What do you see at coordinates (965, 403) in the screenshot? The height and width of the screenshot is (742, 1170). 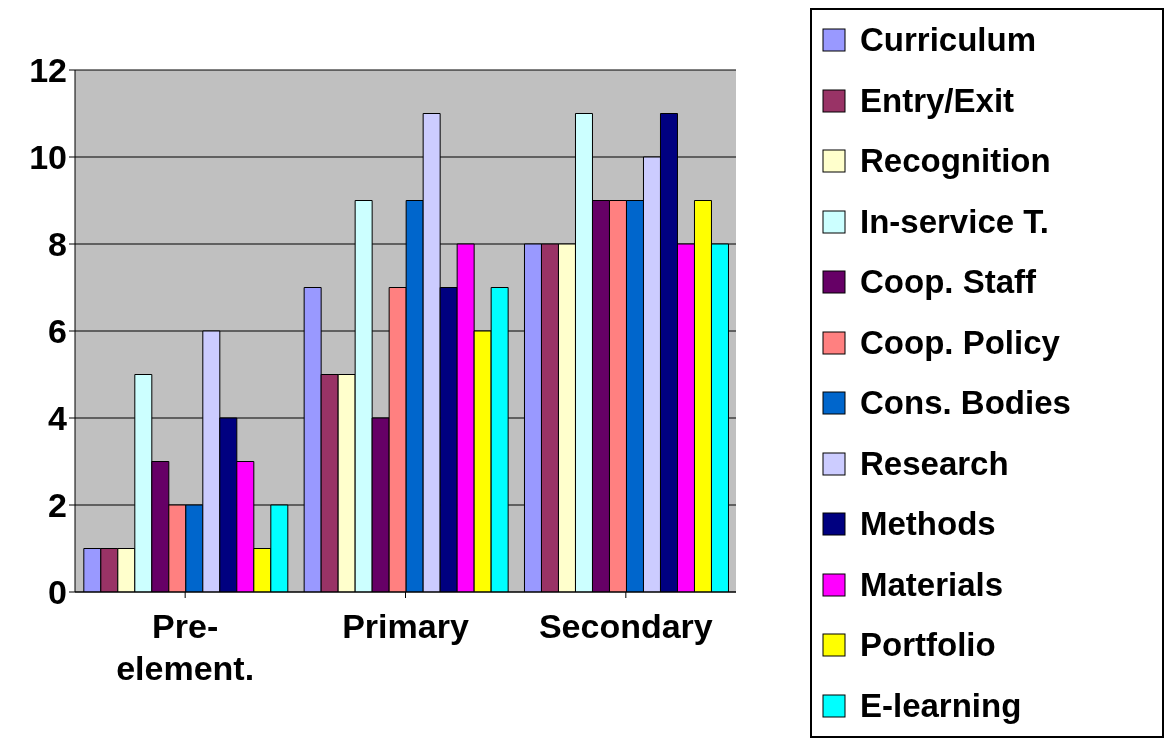 I see `legend-label: Cons. Bodies` at bounding box center [965, 403].